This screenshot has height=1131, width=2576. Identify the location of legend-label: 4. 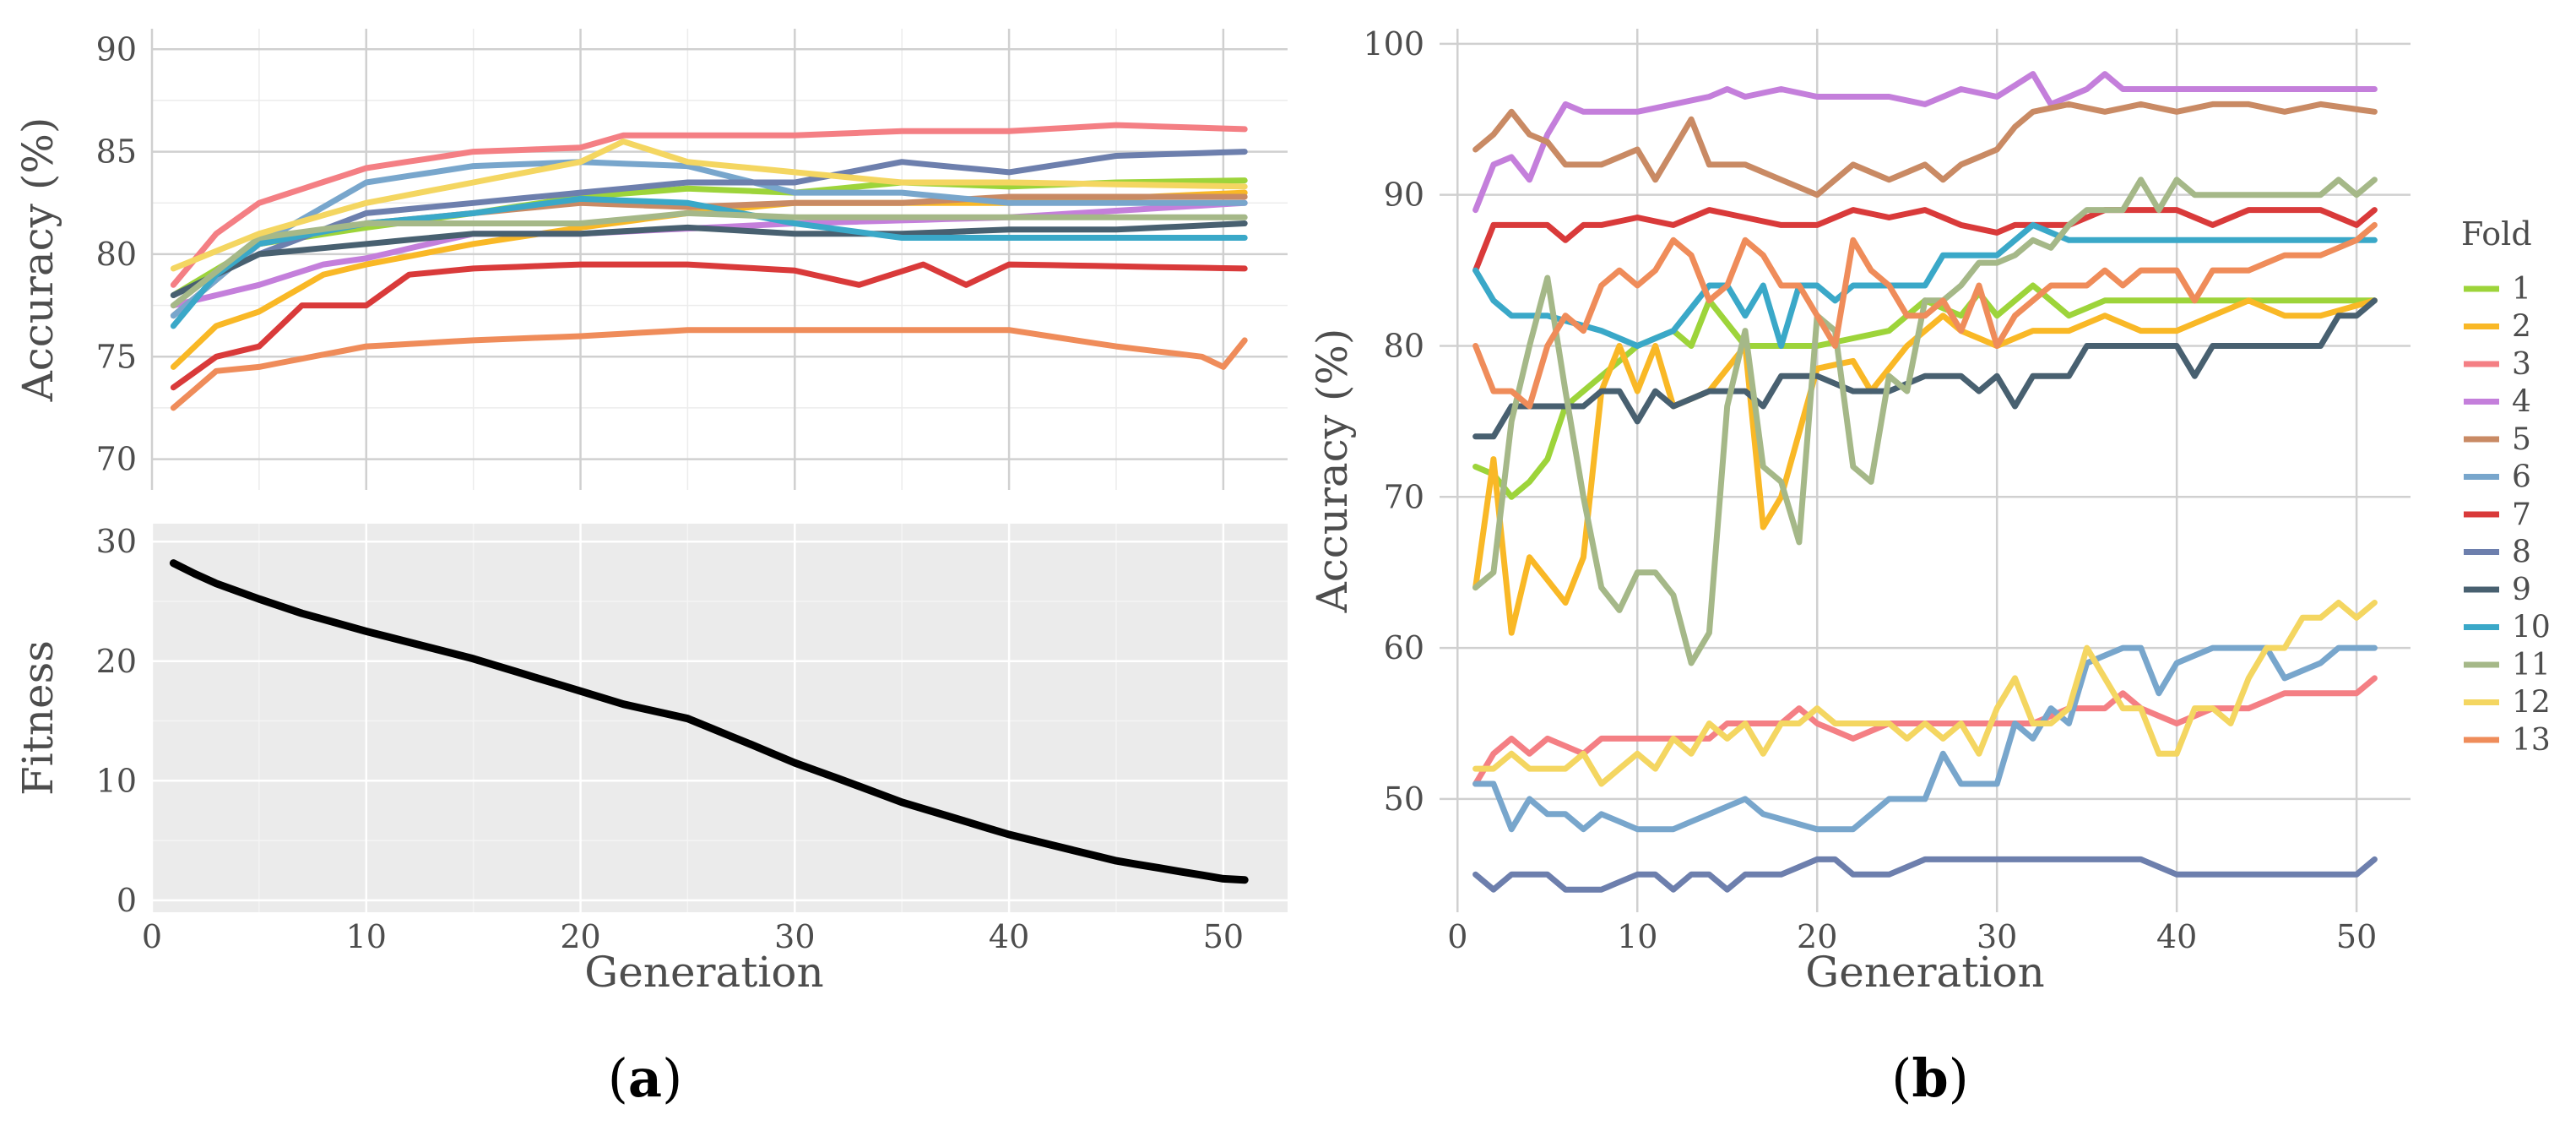
(2522, 402).